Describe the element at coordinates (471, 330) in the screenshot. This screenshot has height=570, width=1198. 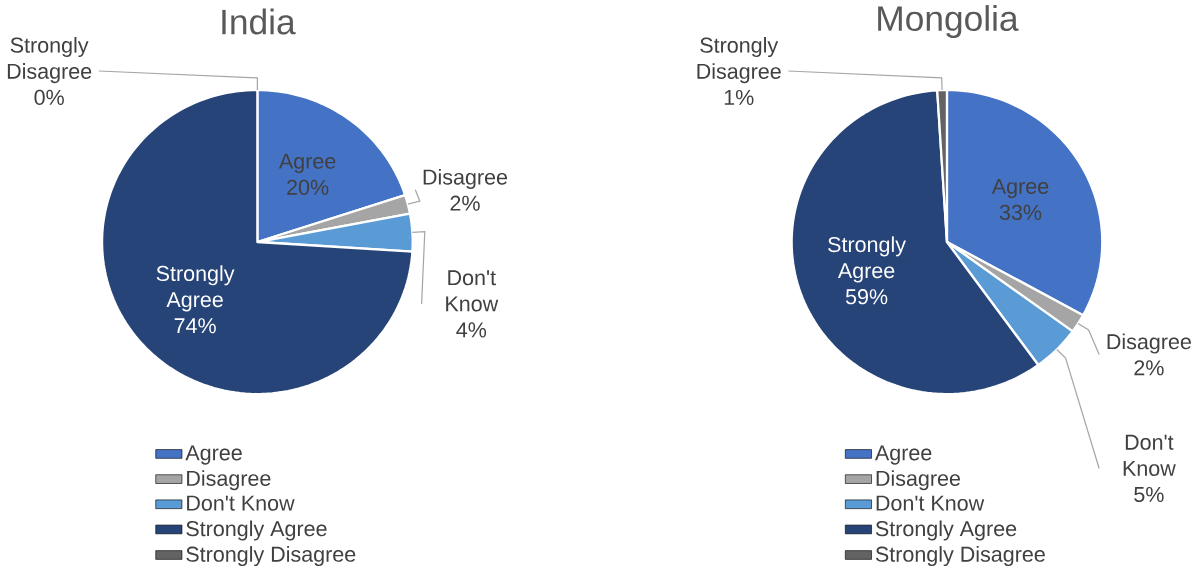
I see `data-label: 4%` at that location.